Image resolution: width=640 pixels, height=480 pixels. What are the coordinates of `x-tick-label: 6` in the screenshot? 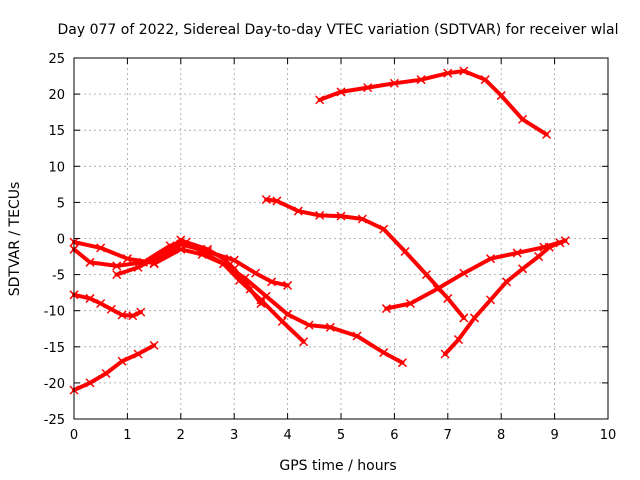 It's located at (394, 435).